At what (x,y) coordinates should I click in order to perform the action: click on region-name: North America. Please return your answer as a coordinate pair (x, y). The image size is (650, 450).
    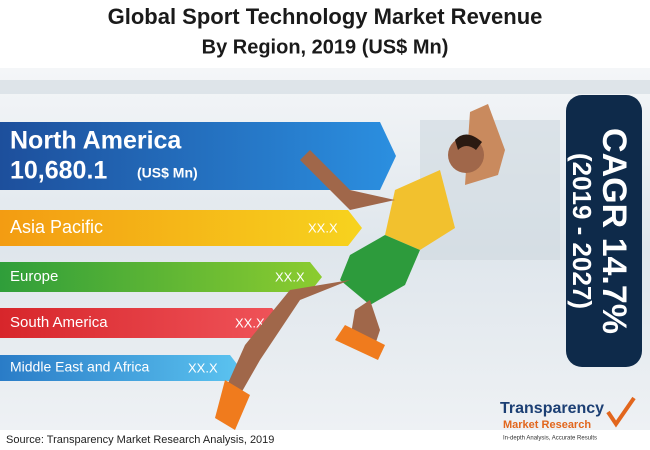
    Looking at the image, I should click on (96, 141).